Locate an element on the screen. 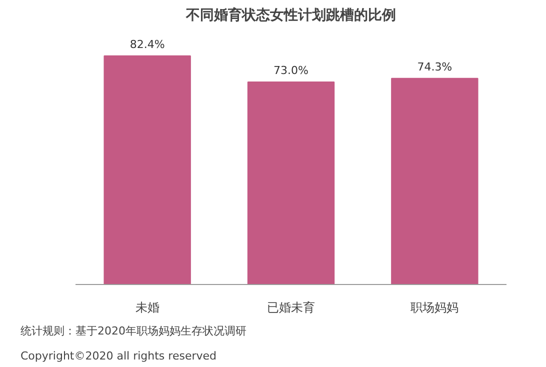 The image size is (546, 367). chart-title: 不同婚育状态女性计划跳槽的比例 is located at coordinates (290, 15).